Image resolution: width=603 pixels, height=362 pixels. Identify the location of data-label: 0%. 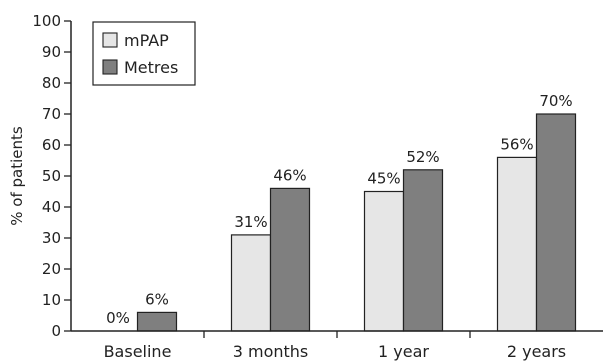
(118, 318).